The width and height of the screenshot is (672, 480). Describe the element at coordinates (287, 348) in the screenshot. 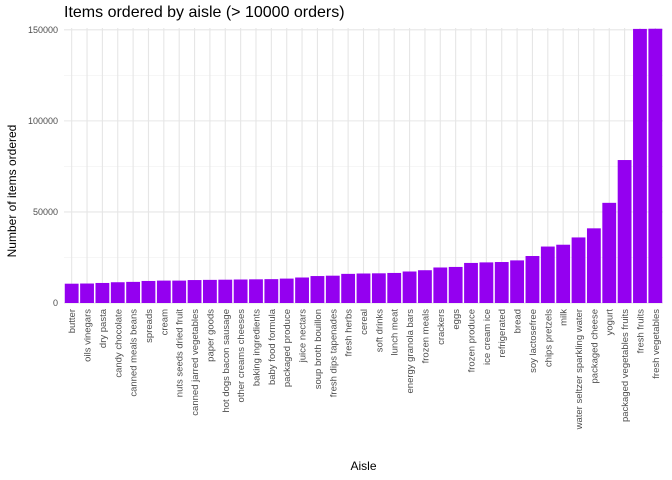

I see `x-tick-label: packaged produce` at that location.